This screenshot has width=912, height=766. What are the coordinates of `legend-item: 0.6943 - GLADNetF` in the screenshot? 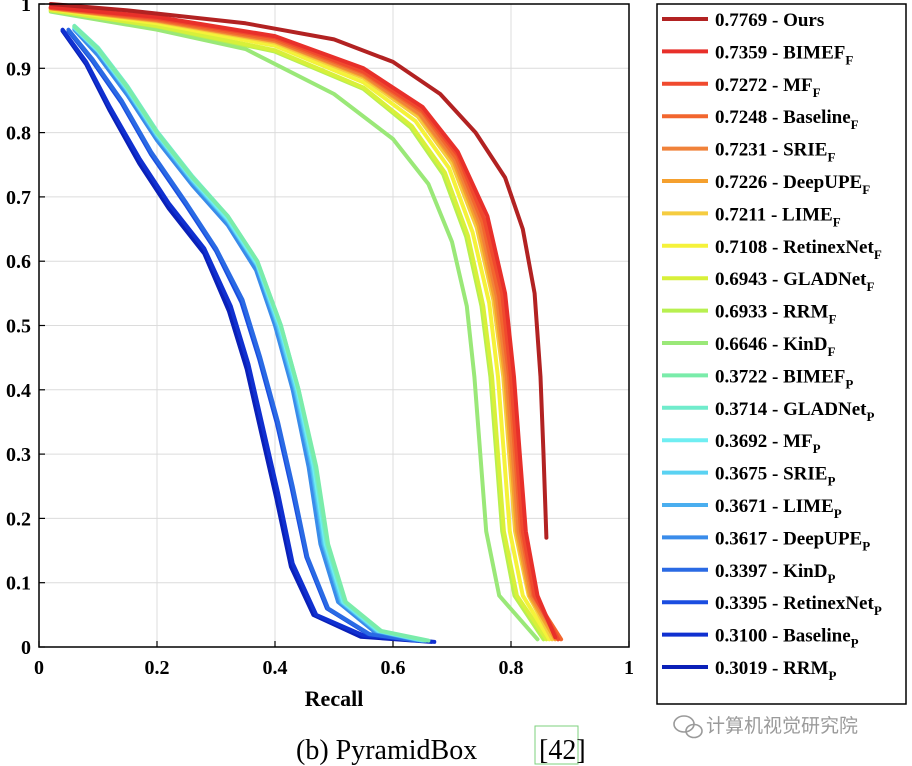 It's located at (768, 281).